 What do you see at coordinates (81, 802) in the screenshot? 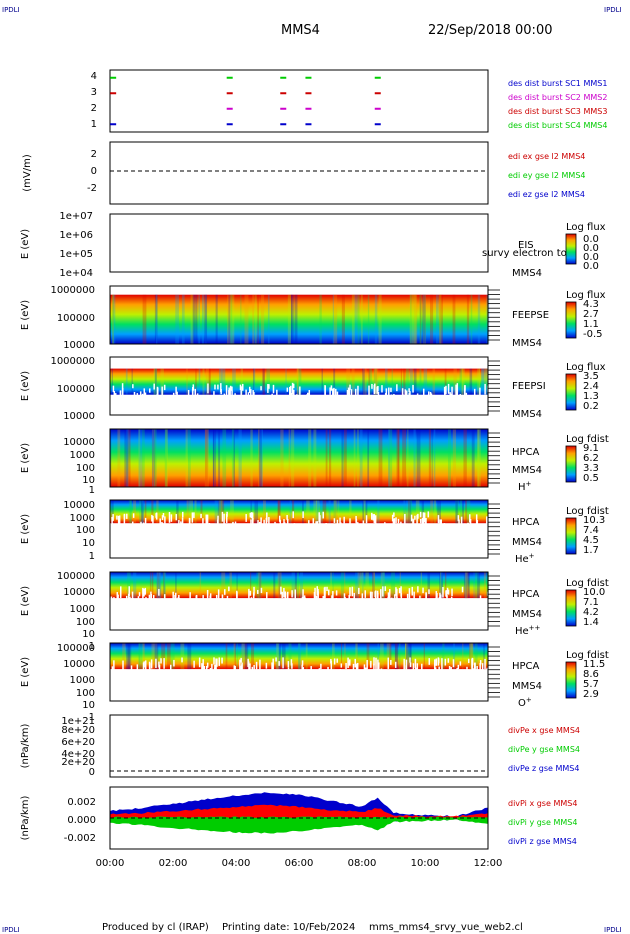
I see `p11-ytick-0002: 0.002` at bounding box center [81, 802].